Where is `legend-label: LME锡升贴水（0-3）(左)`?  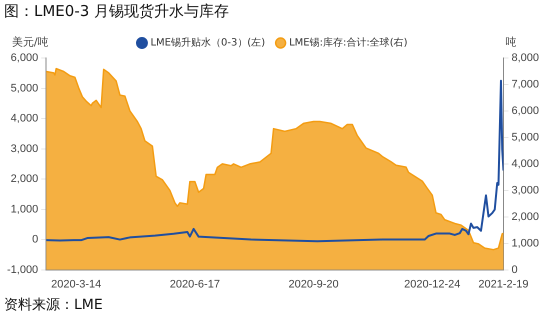
legend-label: LME锡升贴水（0-3）(左) is located at coordinates (208, 42).